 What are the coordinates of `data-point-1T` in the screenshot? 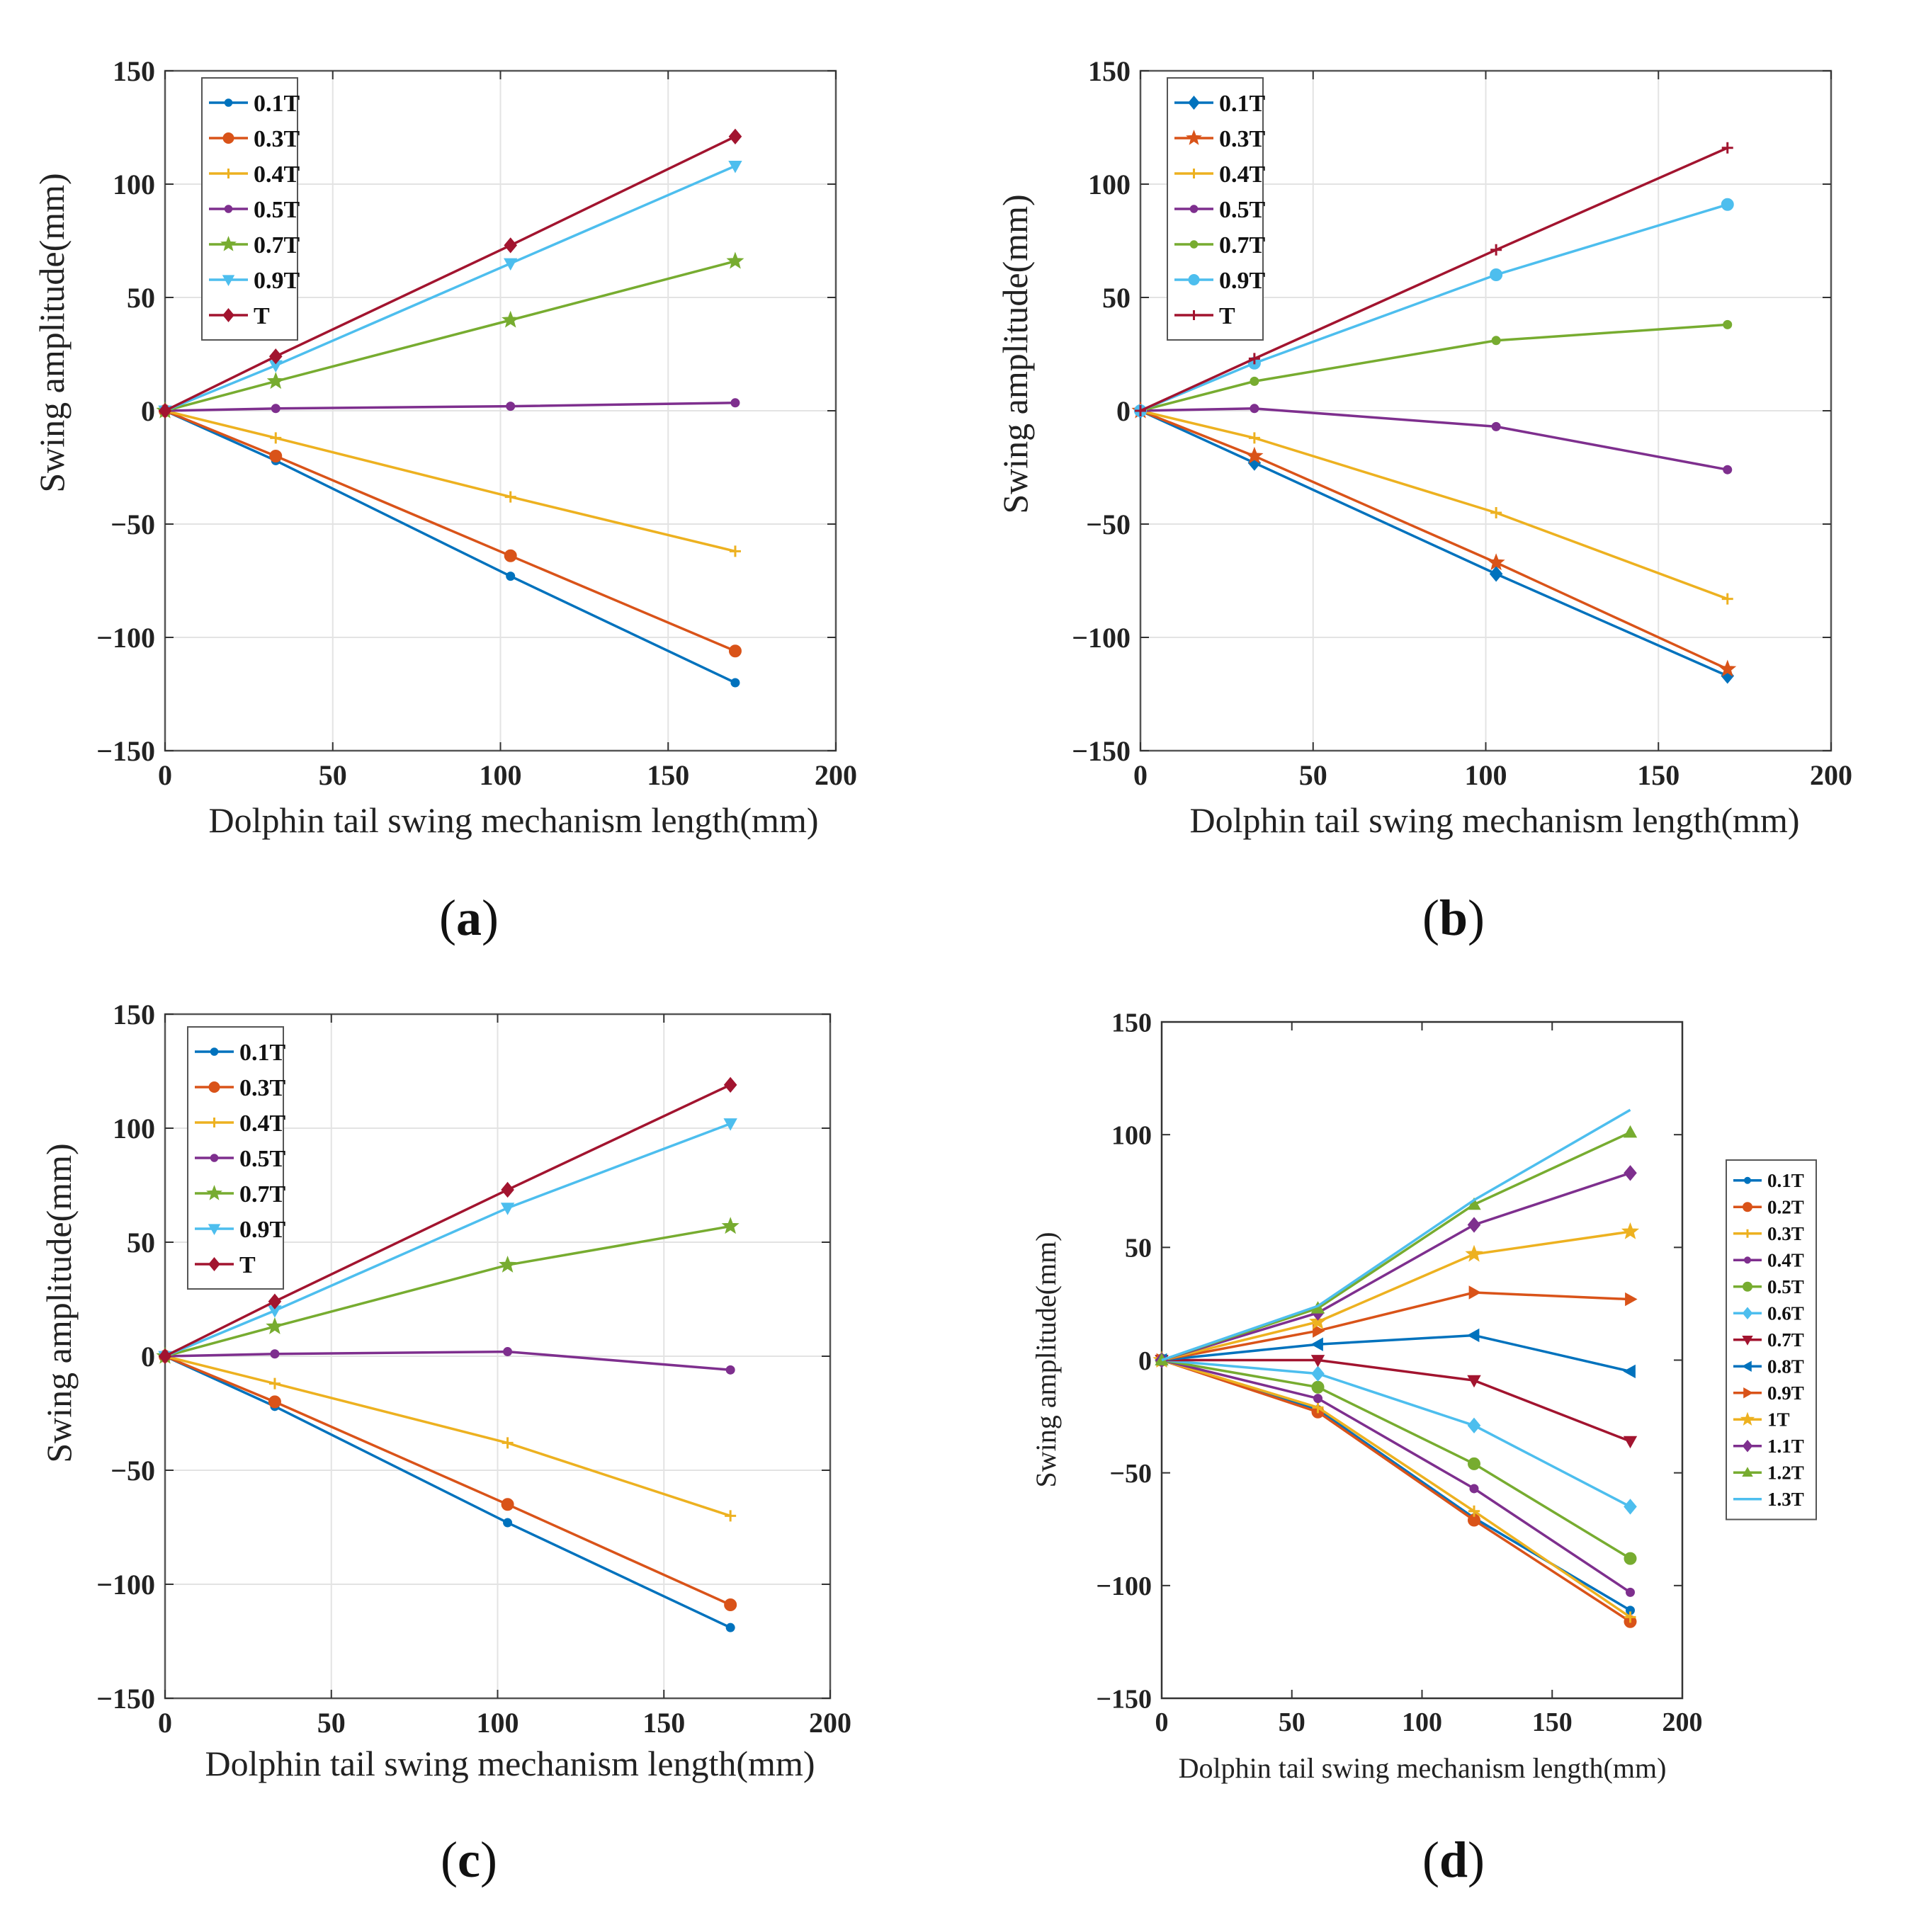 It's located at (1317, 1321).